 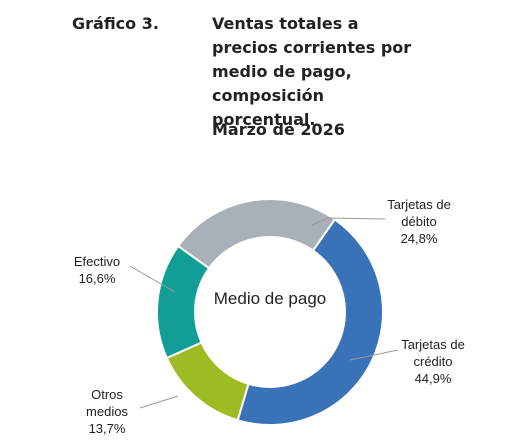 I want to click on value-label: 16,6%, so click(x=97, y=278).